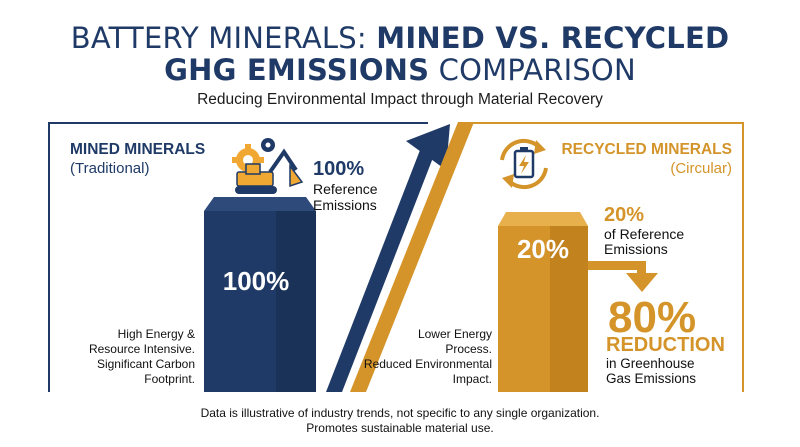  Describe the element at coordinates (268, 166) in the screenshot. I see `gear-excavator-icon` at that location.